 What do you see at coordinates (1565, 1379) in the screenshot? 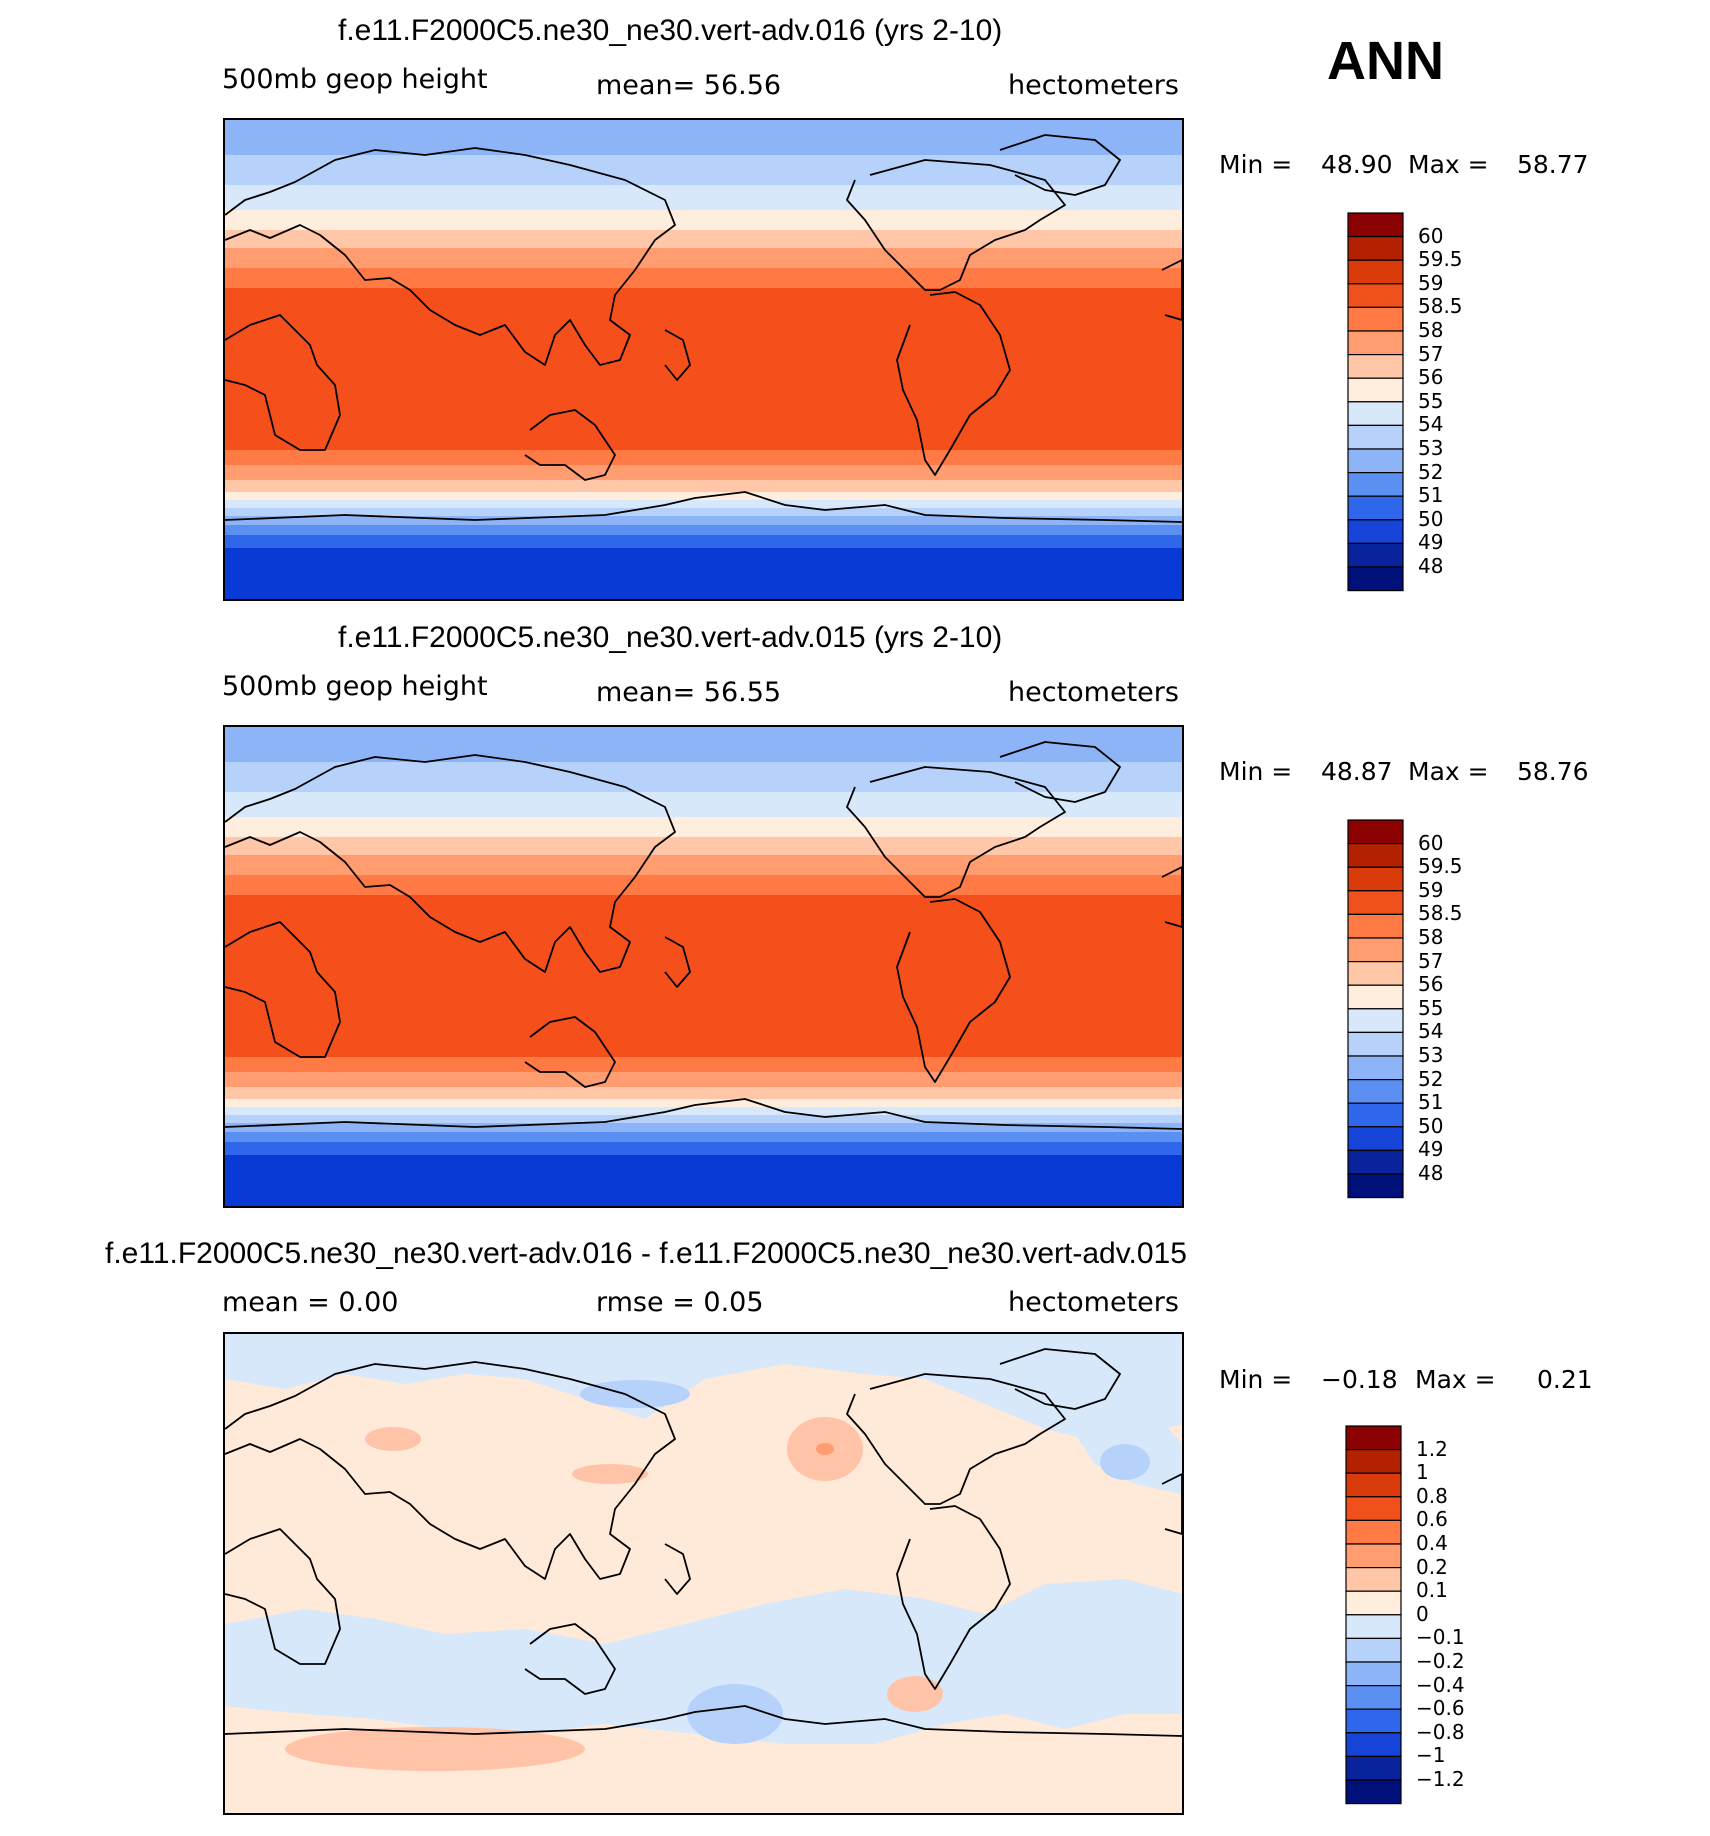
I see `panel-3-max-value: 0.21` at bounding box center [1565, 1379].